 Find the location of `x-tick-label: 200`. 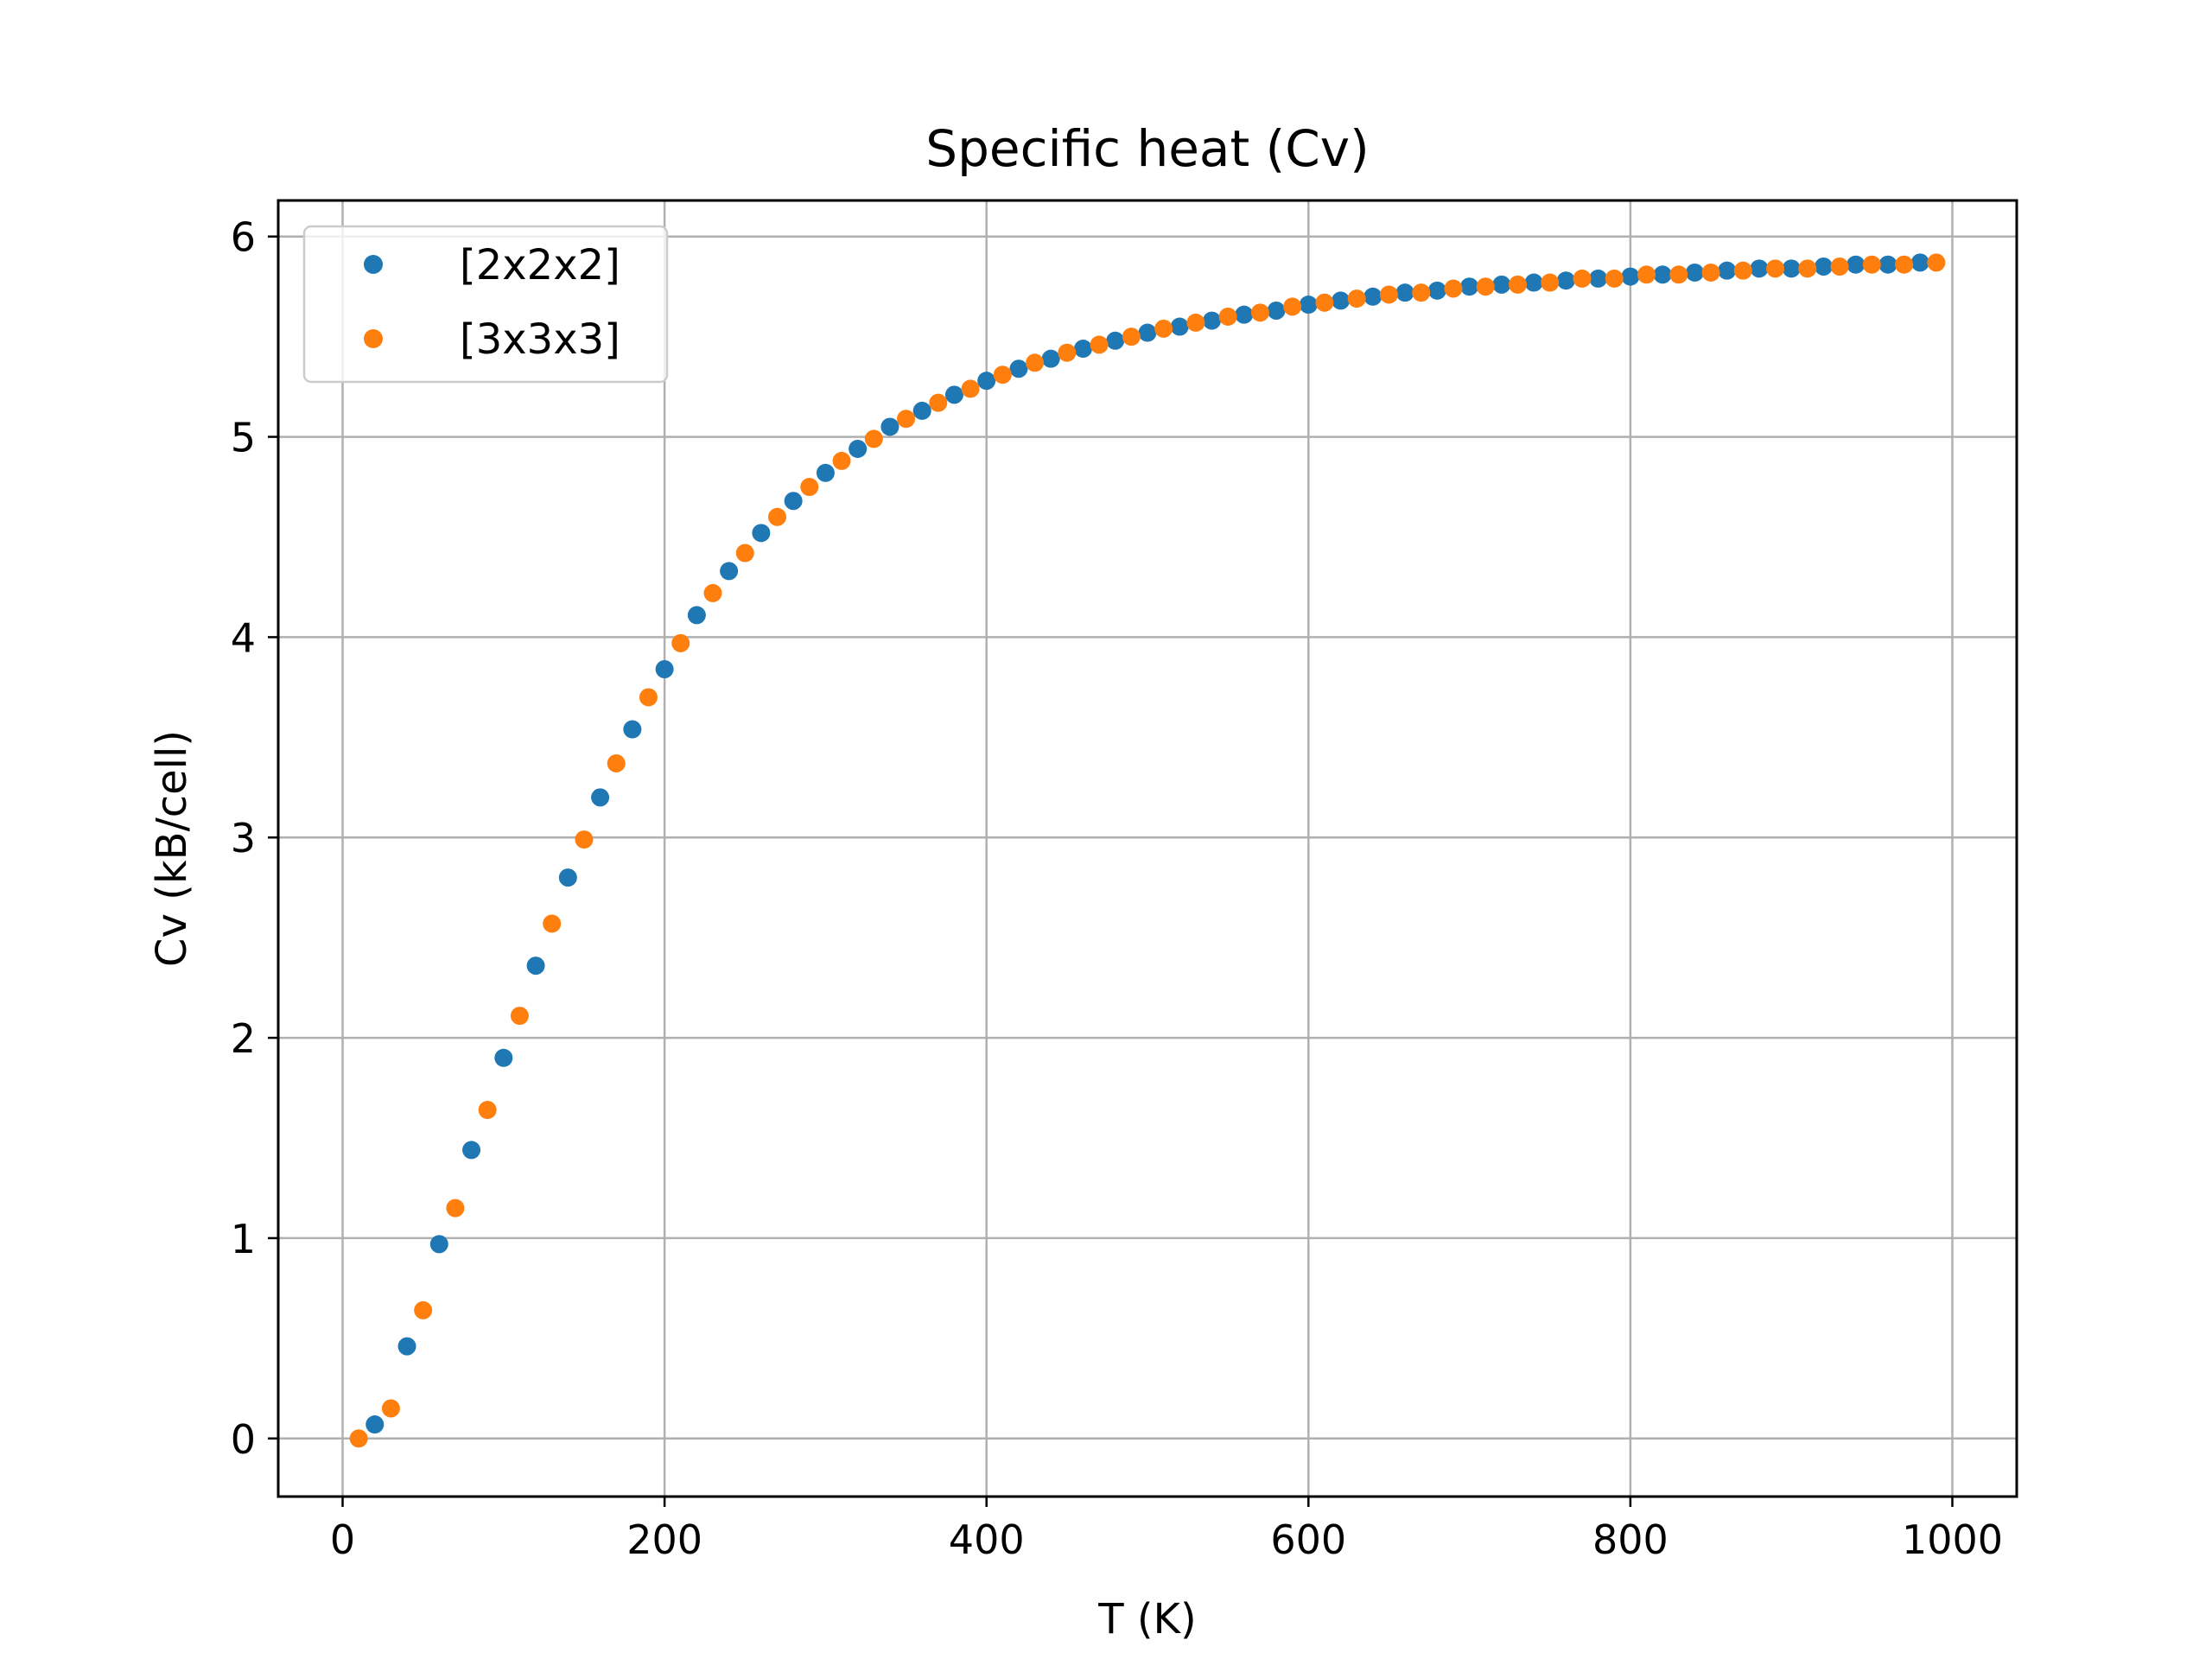

x-tick-label: 200 is located at coordinates (664, 1539).